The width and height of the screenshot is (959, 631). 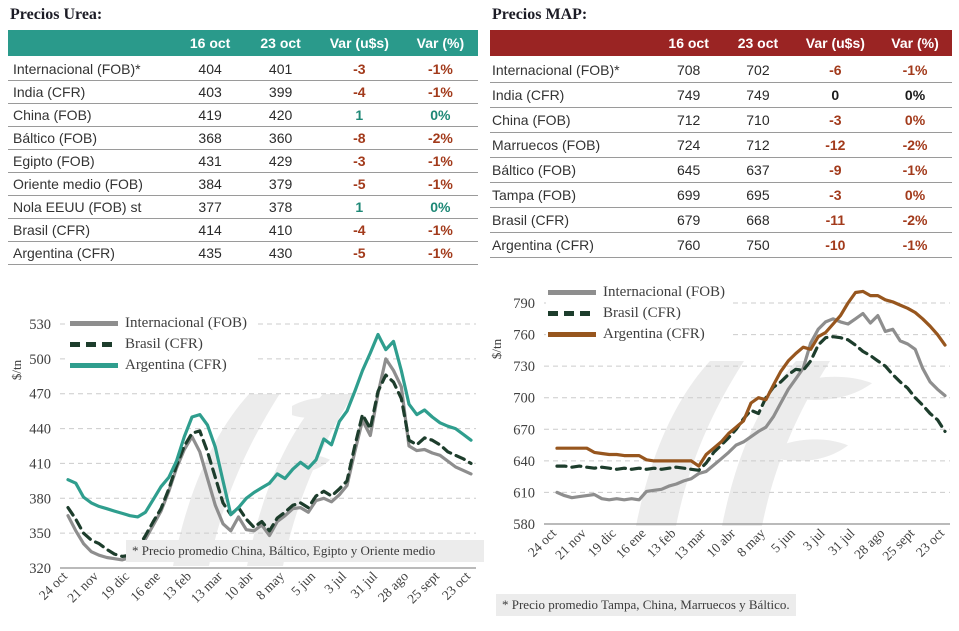 I want to click on cell-16oct: 708, so click(x=688, y=70).